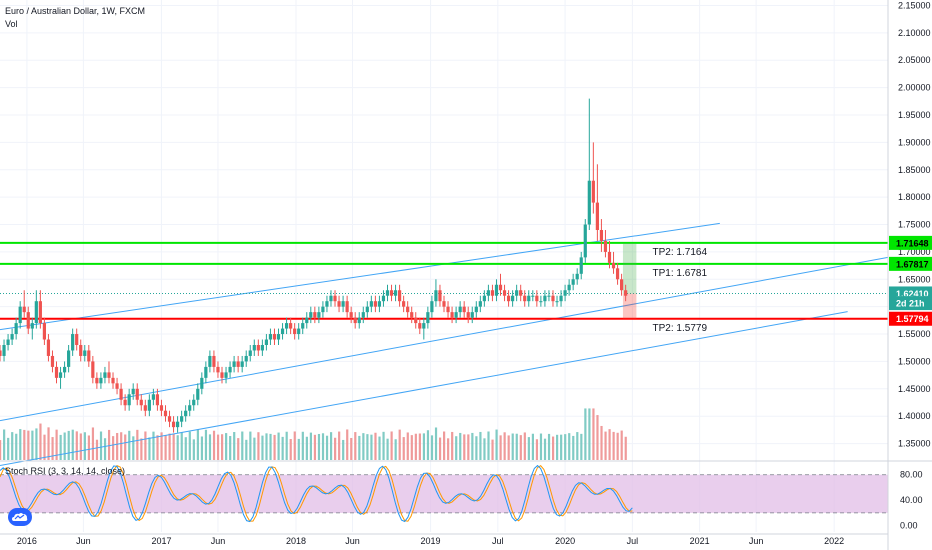 This screenshot has height=550, width=932. Describe the element at coordinates (75, 11) in the screenshot. I see `symbol-title: Euro / Australian Dollar, 1W, FXCM` at that location.